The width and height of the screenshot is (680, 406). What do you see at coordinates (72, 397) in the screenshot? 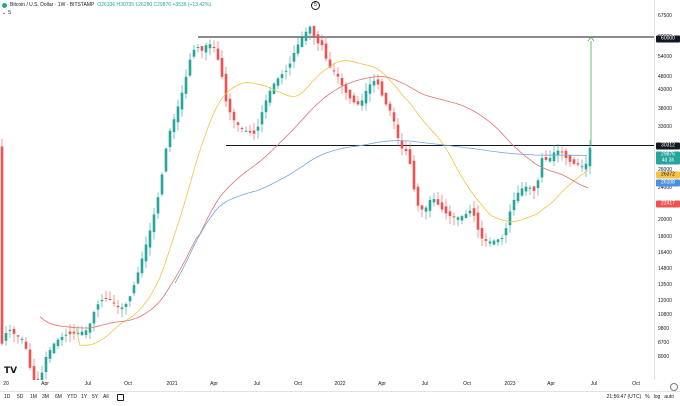
I see `timeframe-button-ytd: YTD` at bounding box center [72, 397].